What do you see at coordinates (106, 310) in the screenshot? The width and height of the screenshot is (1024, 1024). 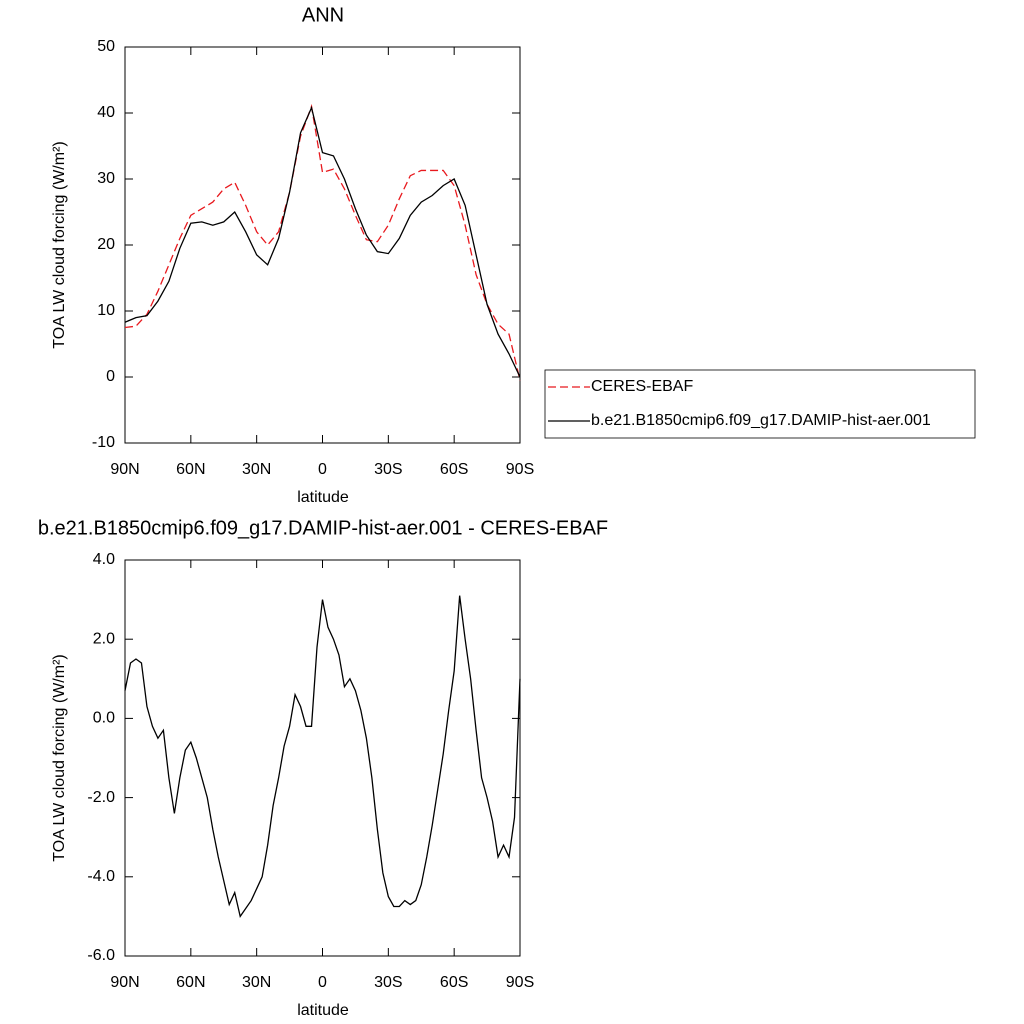 I see `y-tick-label: 10` at bounding box center [106, 310].